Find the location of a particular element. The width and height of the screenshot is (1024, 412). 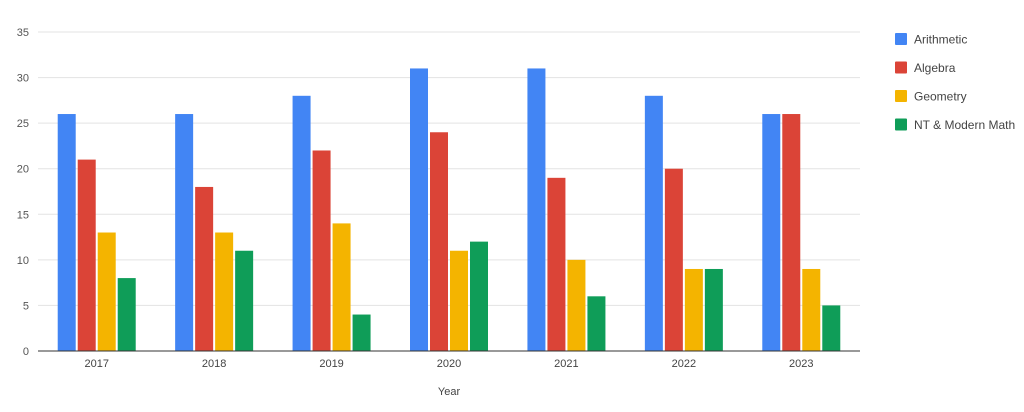

x-tick-label: 2021 is located at coordinates (566, 364).